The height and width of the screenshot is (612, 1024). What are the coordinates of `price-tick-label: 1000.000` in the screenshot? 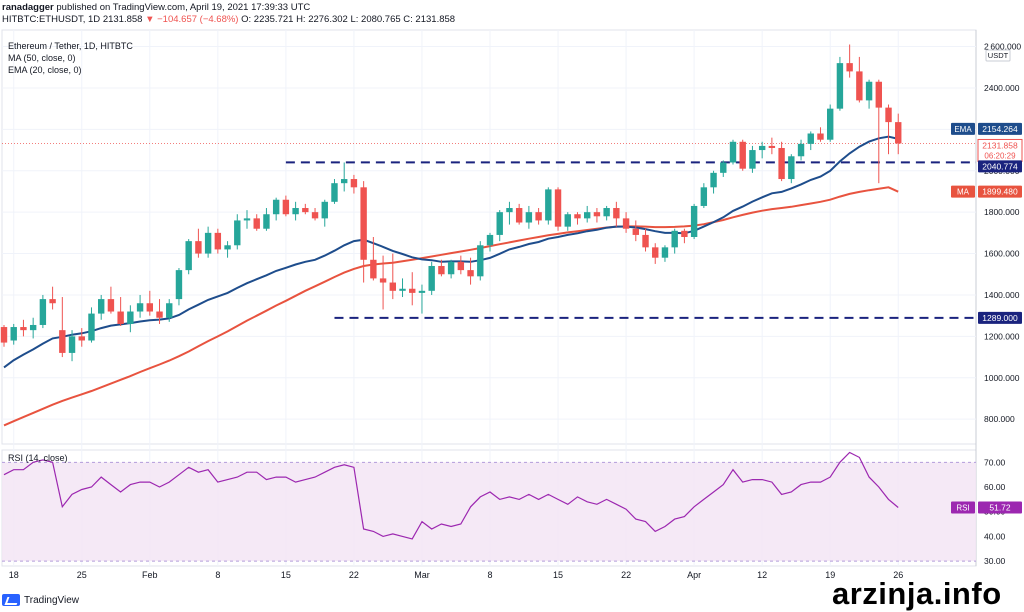 It's located at (1002, 378).